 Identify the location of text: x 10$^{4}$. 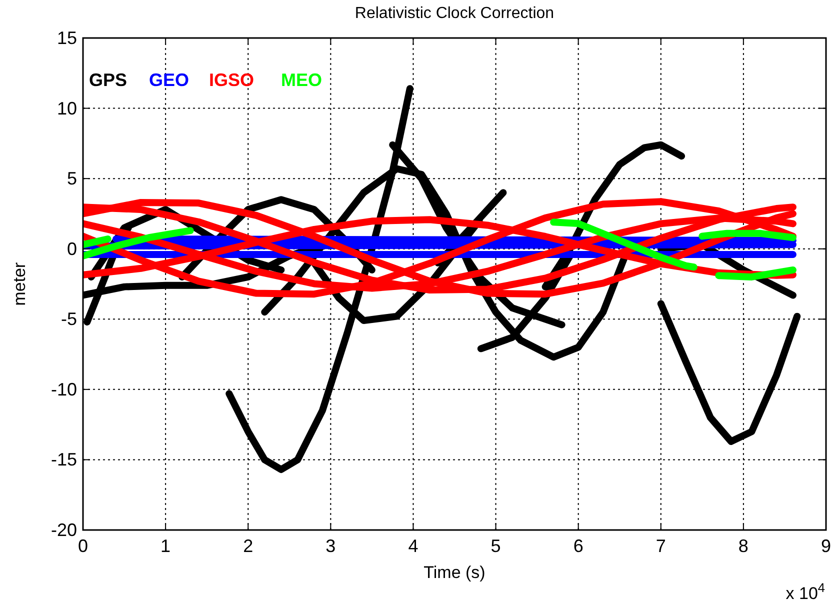
(805, 591).